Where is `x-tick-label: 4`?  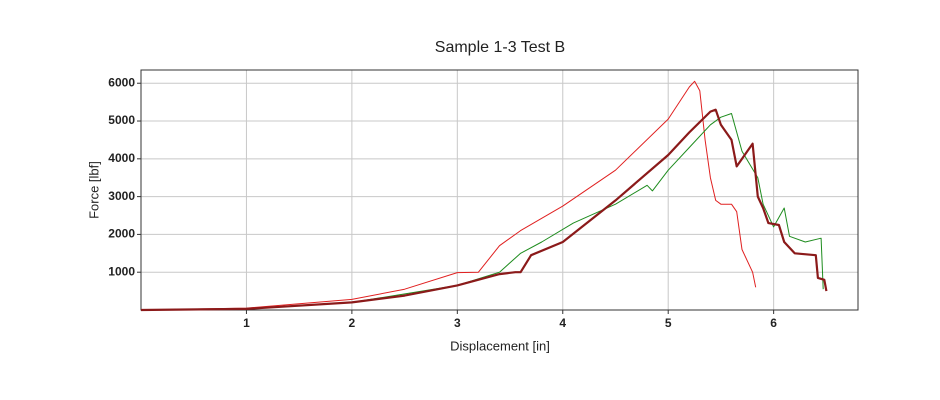 x-tick-label: 4 is located at coordinates (562, 323).